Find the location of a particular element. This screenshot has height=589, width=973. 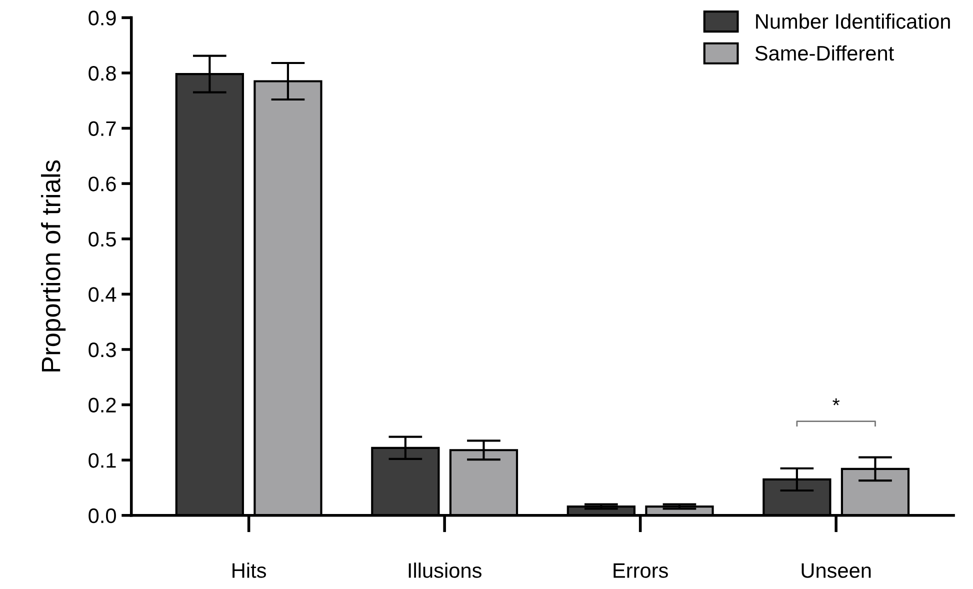

y-tick-label: 0.2 is located at coordinates (102, 405).